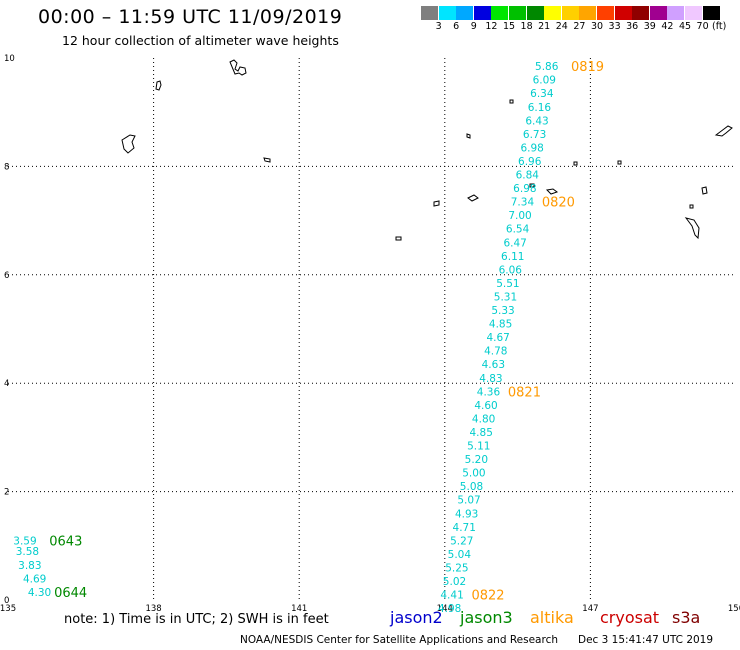 The image size is (740, 650). I want to click on swh-value: 6.54, so click(518, 230).